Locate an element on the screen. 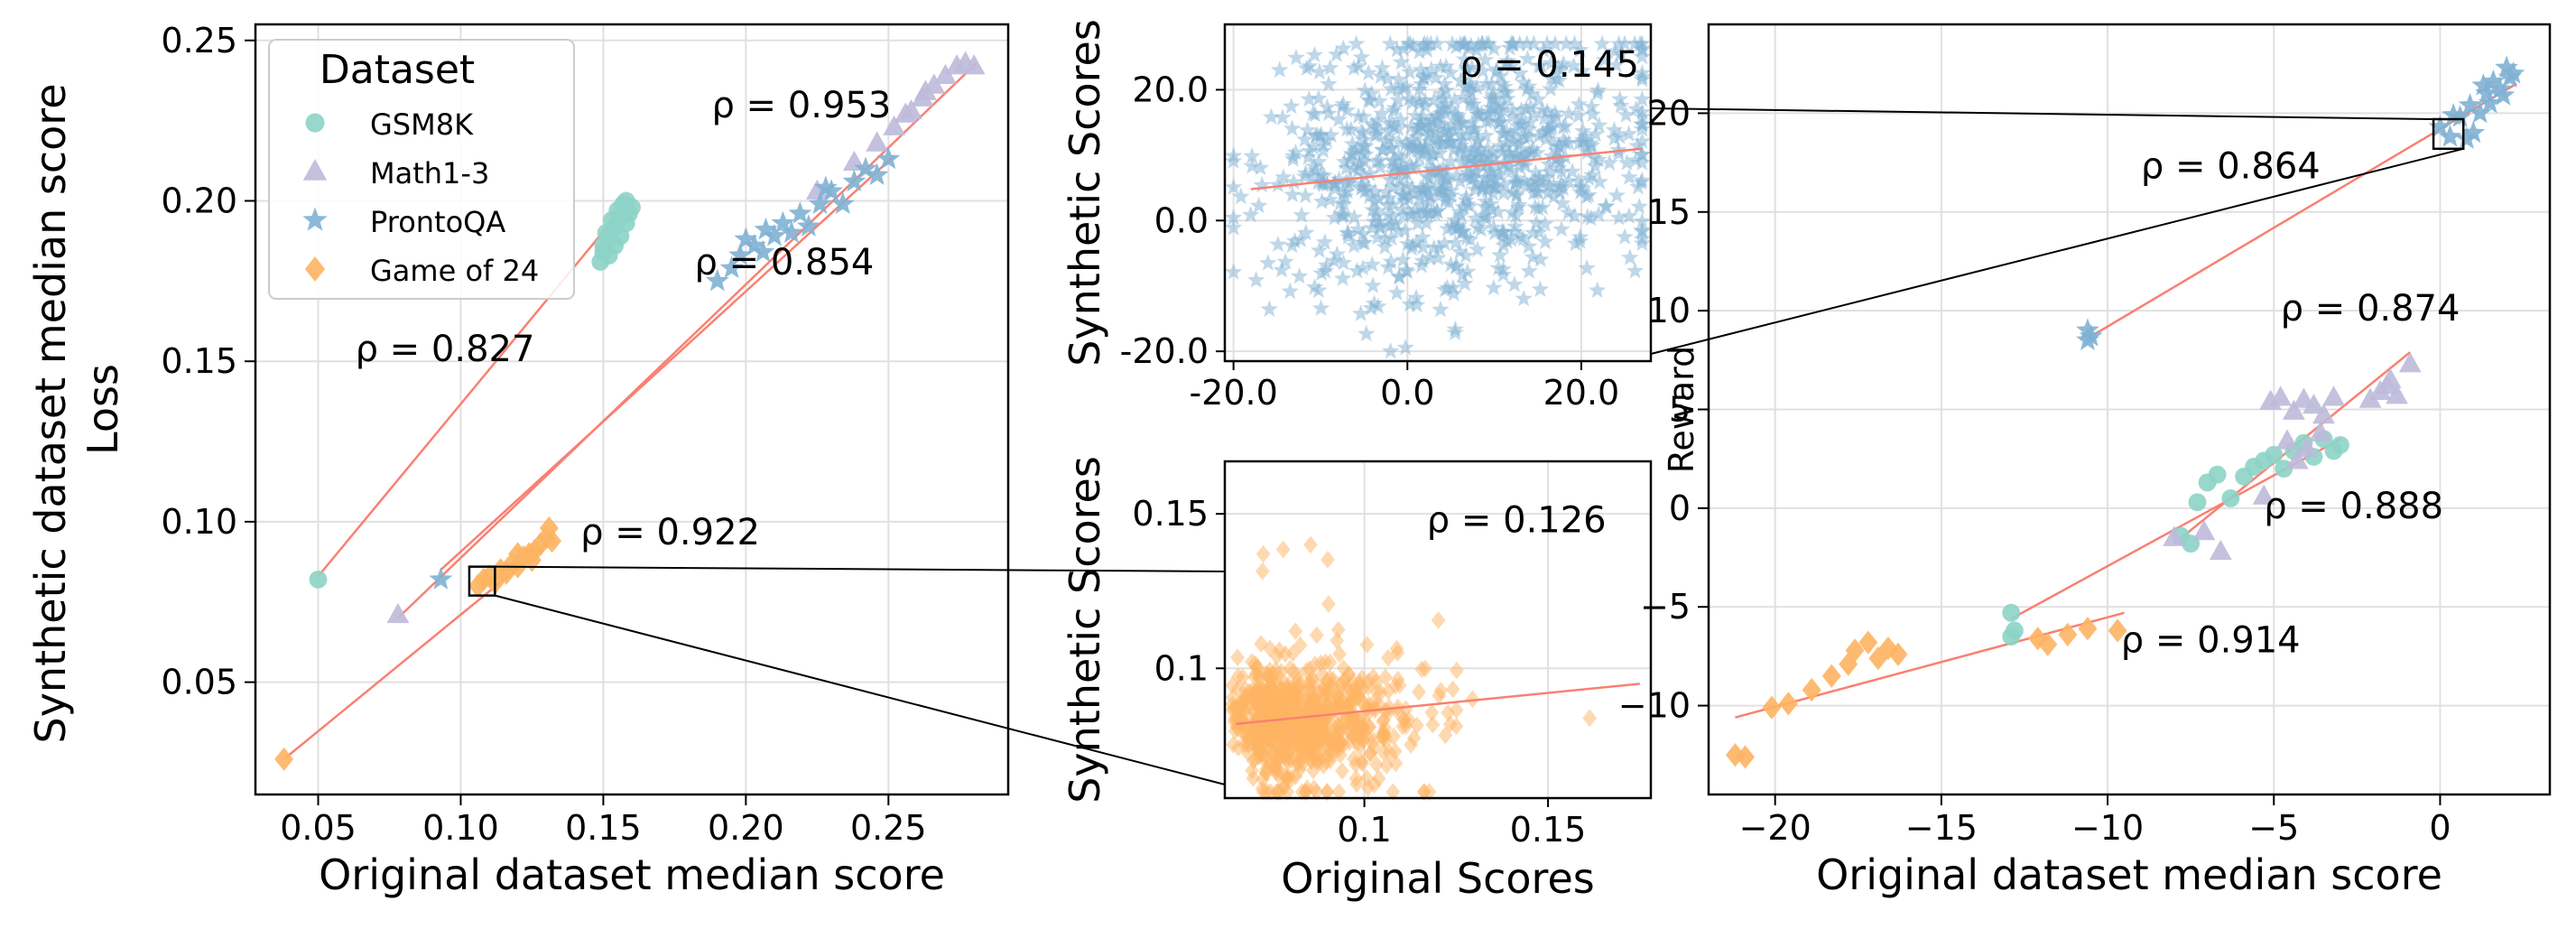 This screenshot has height=929, width=2576. legend: Dataset GSM8K Math1-3 ProntoQA Game of 24 is located at coordinates (421, 169).